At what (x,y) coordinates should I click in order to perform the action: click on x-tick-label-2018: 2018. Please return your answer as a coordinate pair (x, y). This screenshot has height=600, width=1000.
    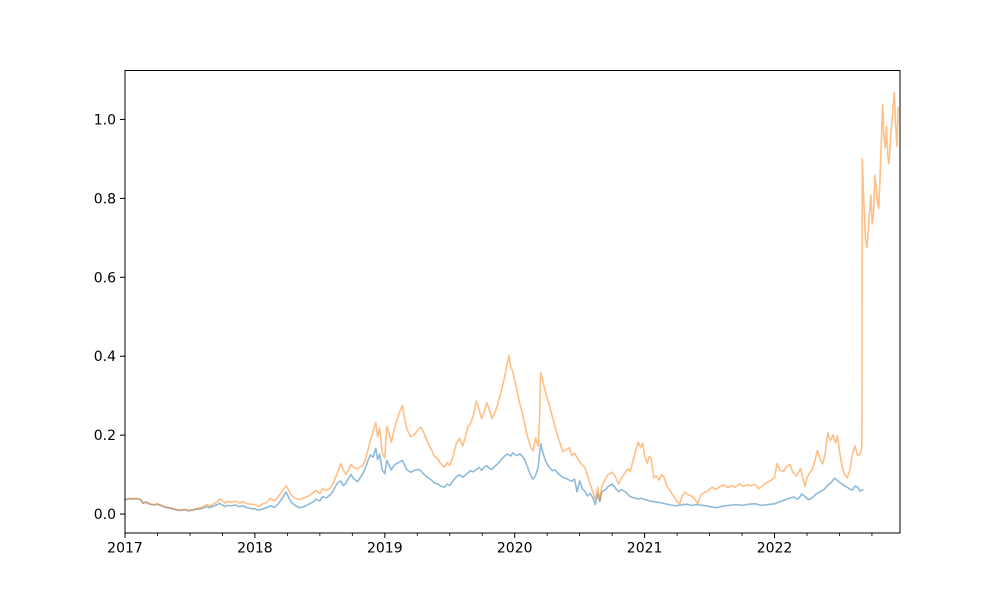
    Looking at the image, I should click on (255, 549).